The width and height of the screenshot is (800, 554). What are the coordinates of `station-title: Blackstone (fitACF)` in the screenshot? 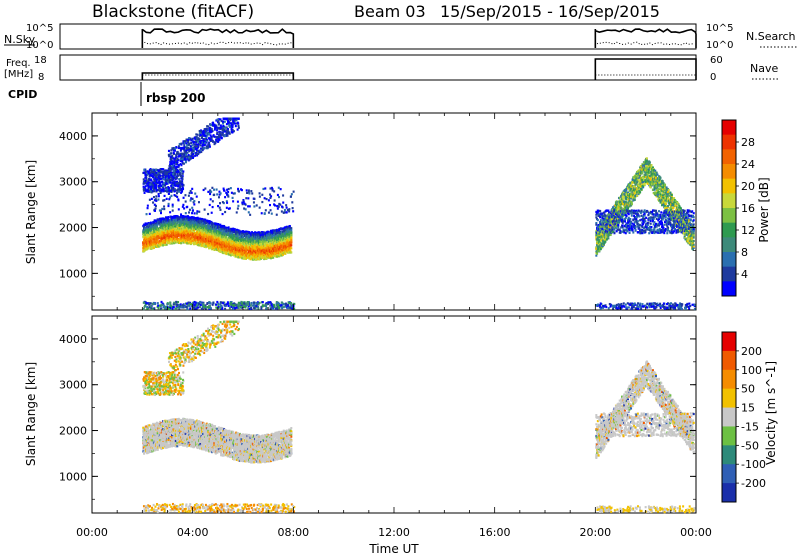 It's located at (173, 12).